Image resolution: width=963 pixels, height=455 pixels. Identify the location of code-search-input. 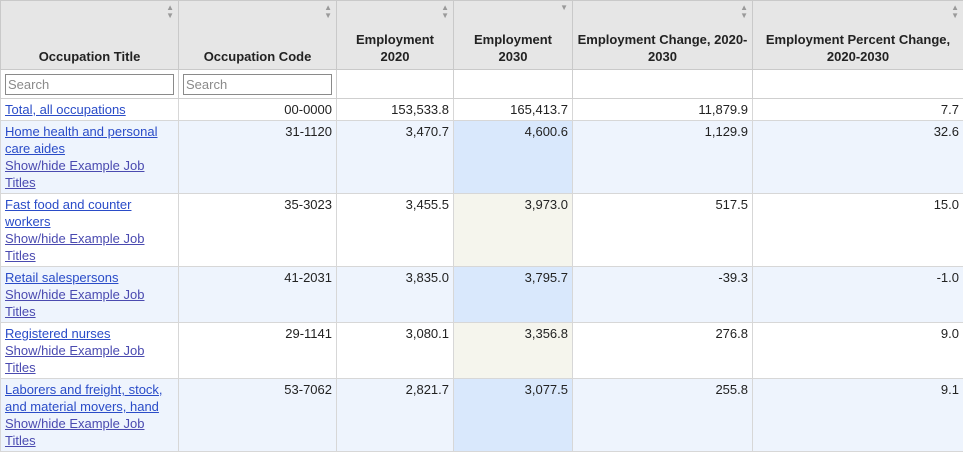
(257, 84).